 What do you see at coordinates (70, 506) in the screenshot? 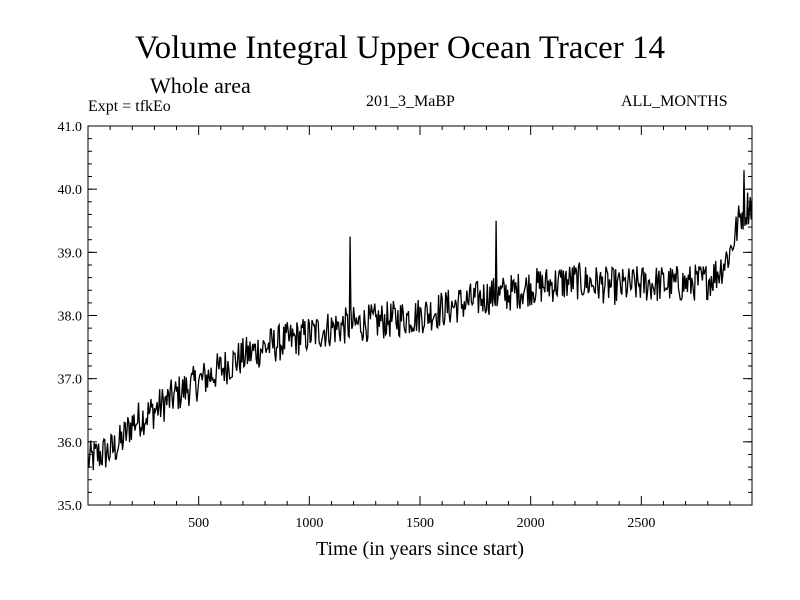
I see `y-tick-label: 35.0` at bounding box center [70, 506].